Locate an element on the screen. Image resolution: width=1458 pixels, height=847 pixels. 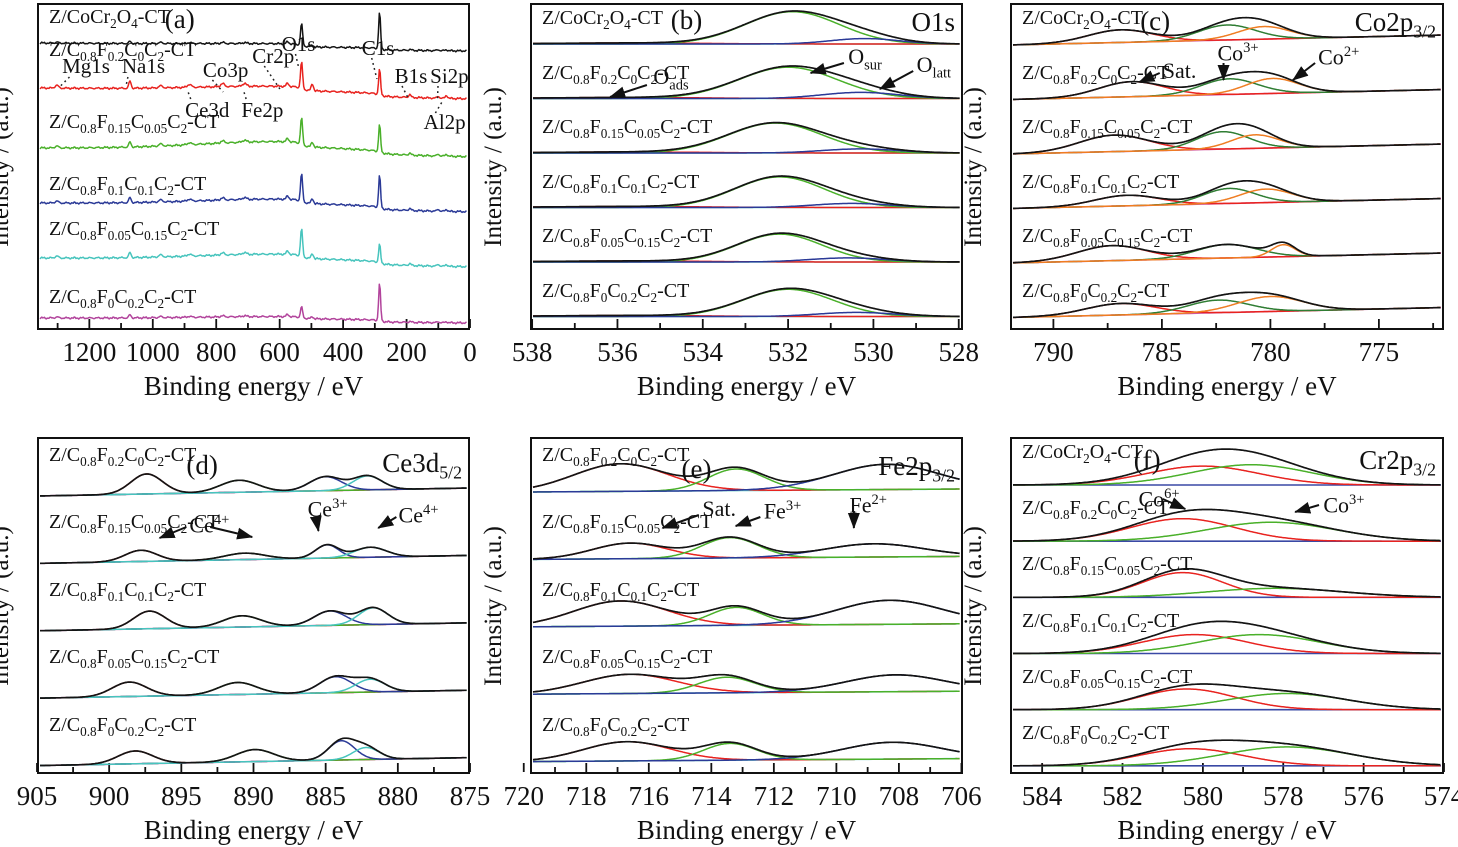
x-tick-label: 538 is located at coordinates (532, 352).